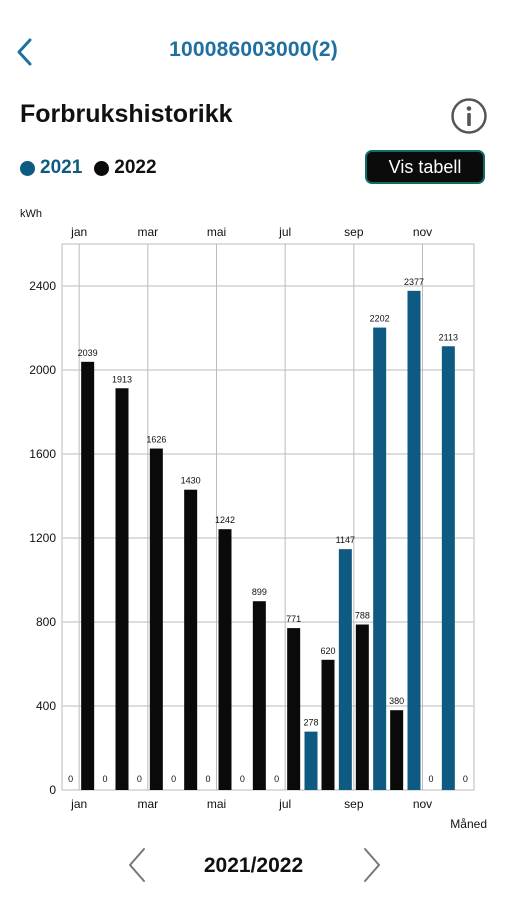  I want to click on back-button, so click(25, 52).